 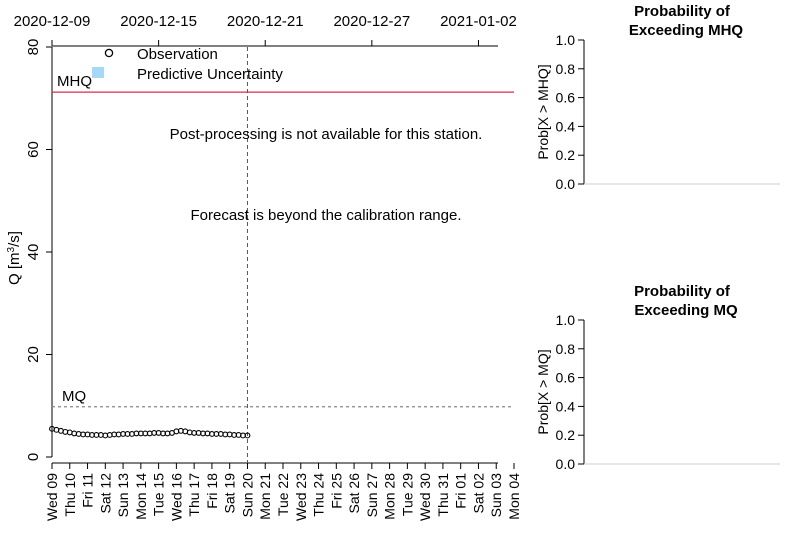 What do you see at coordinates (686, 310) in the screenshot?
I see `probability-mq-title-line-2: Exceeding MQ` at bounding box center [686, 310].